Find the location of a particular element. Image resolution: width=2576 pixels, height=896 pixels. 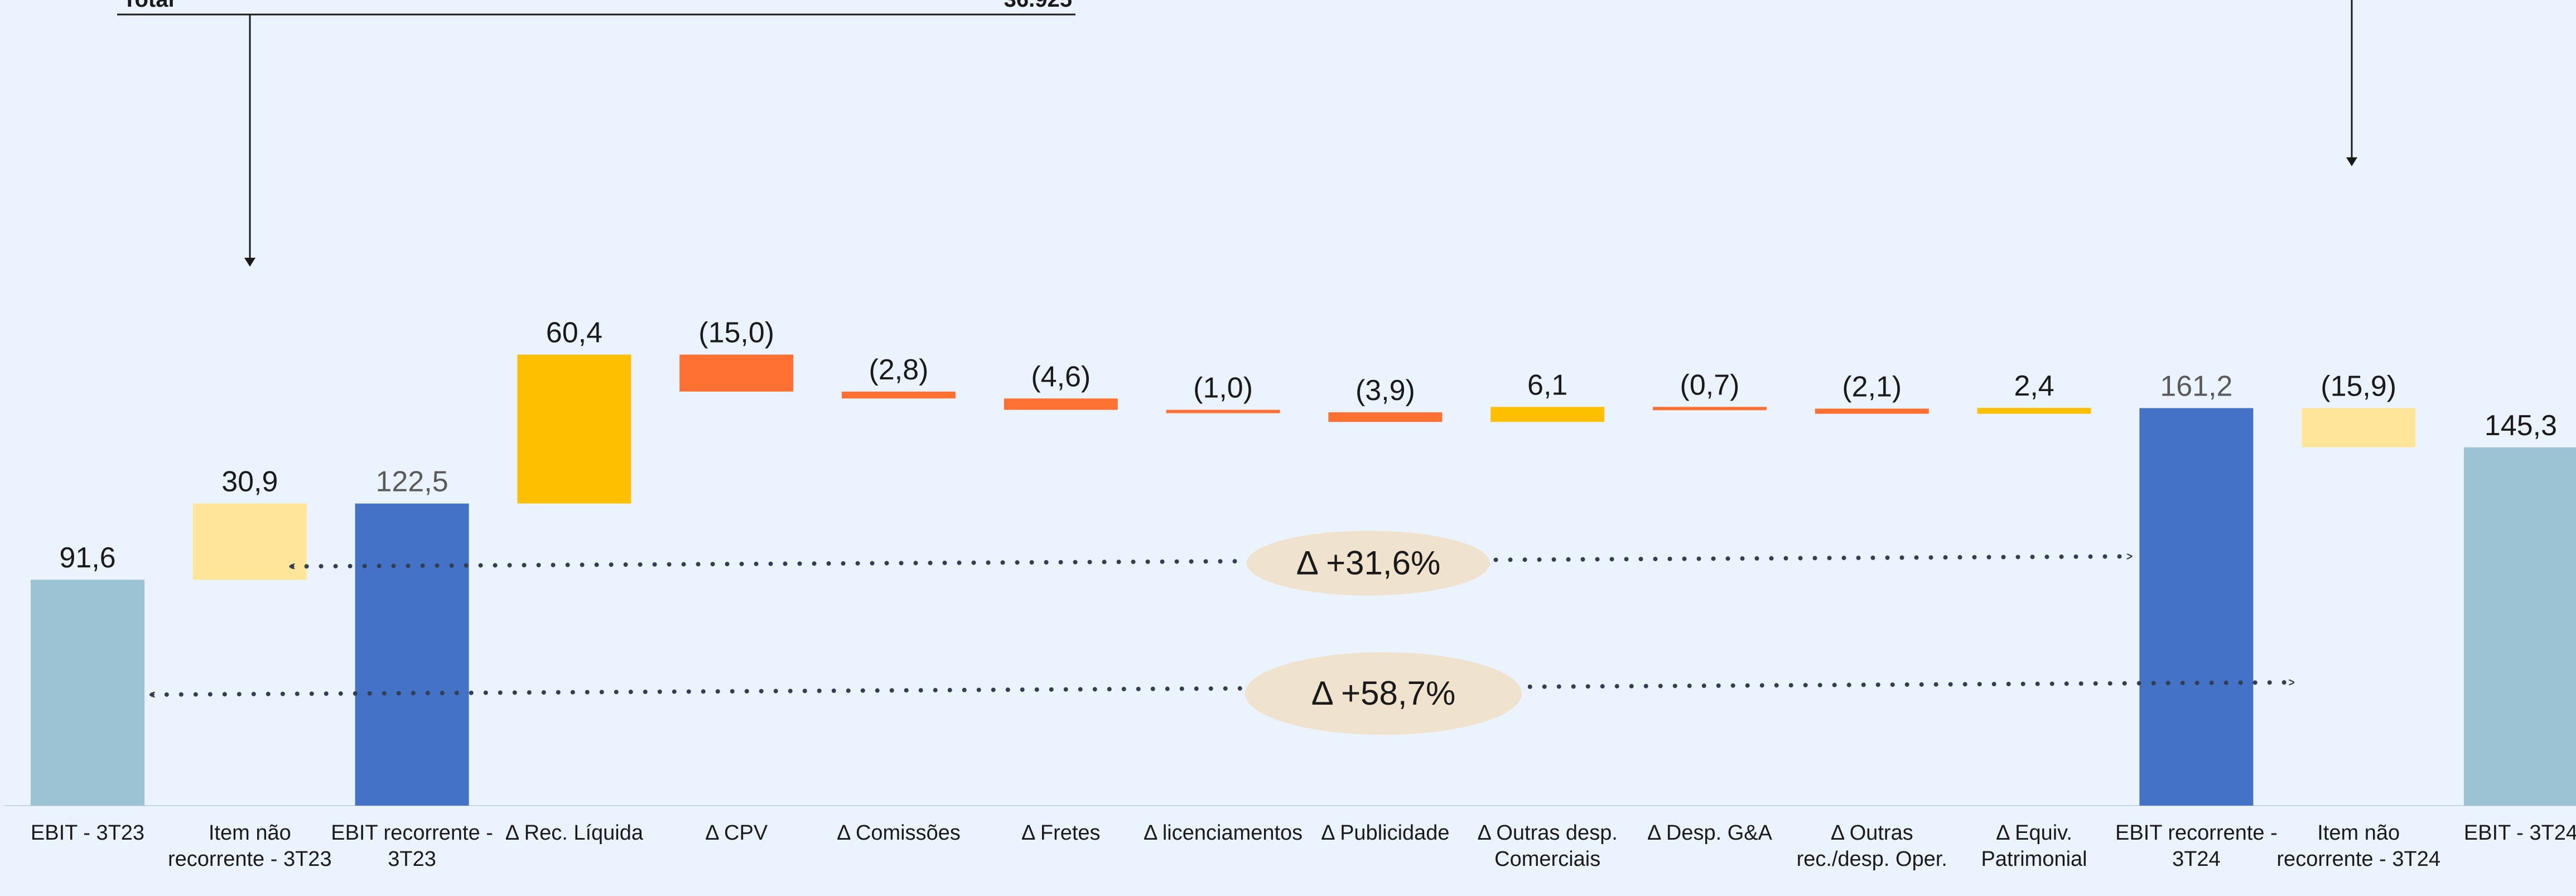

bar-value-label: 60,4 is located at coordinates (574, 333).